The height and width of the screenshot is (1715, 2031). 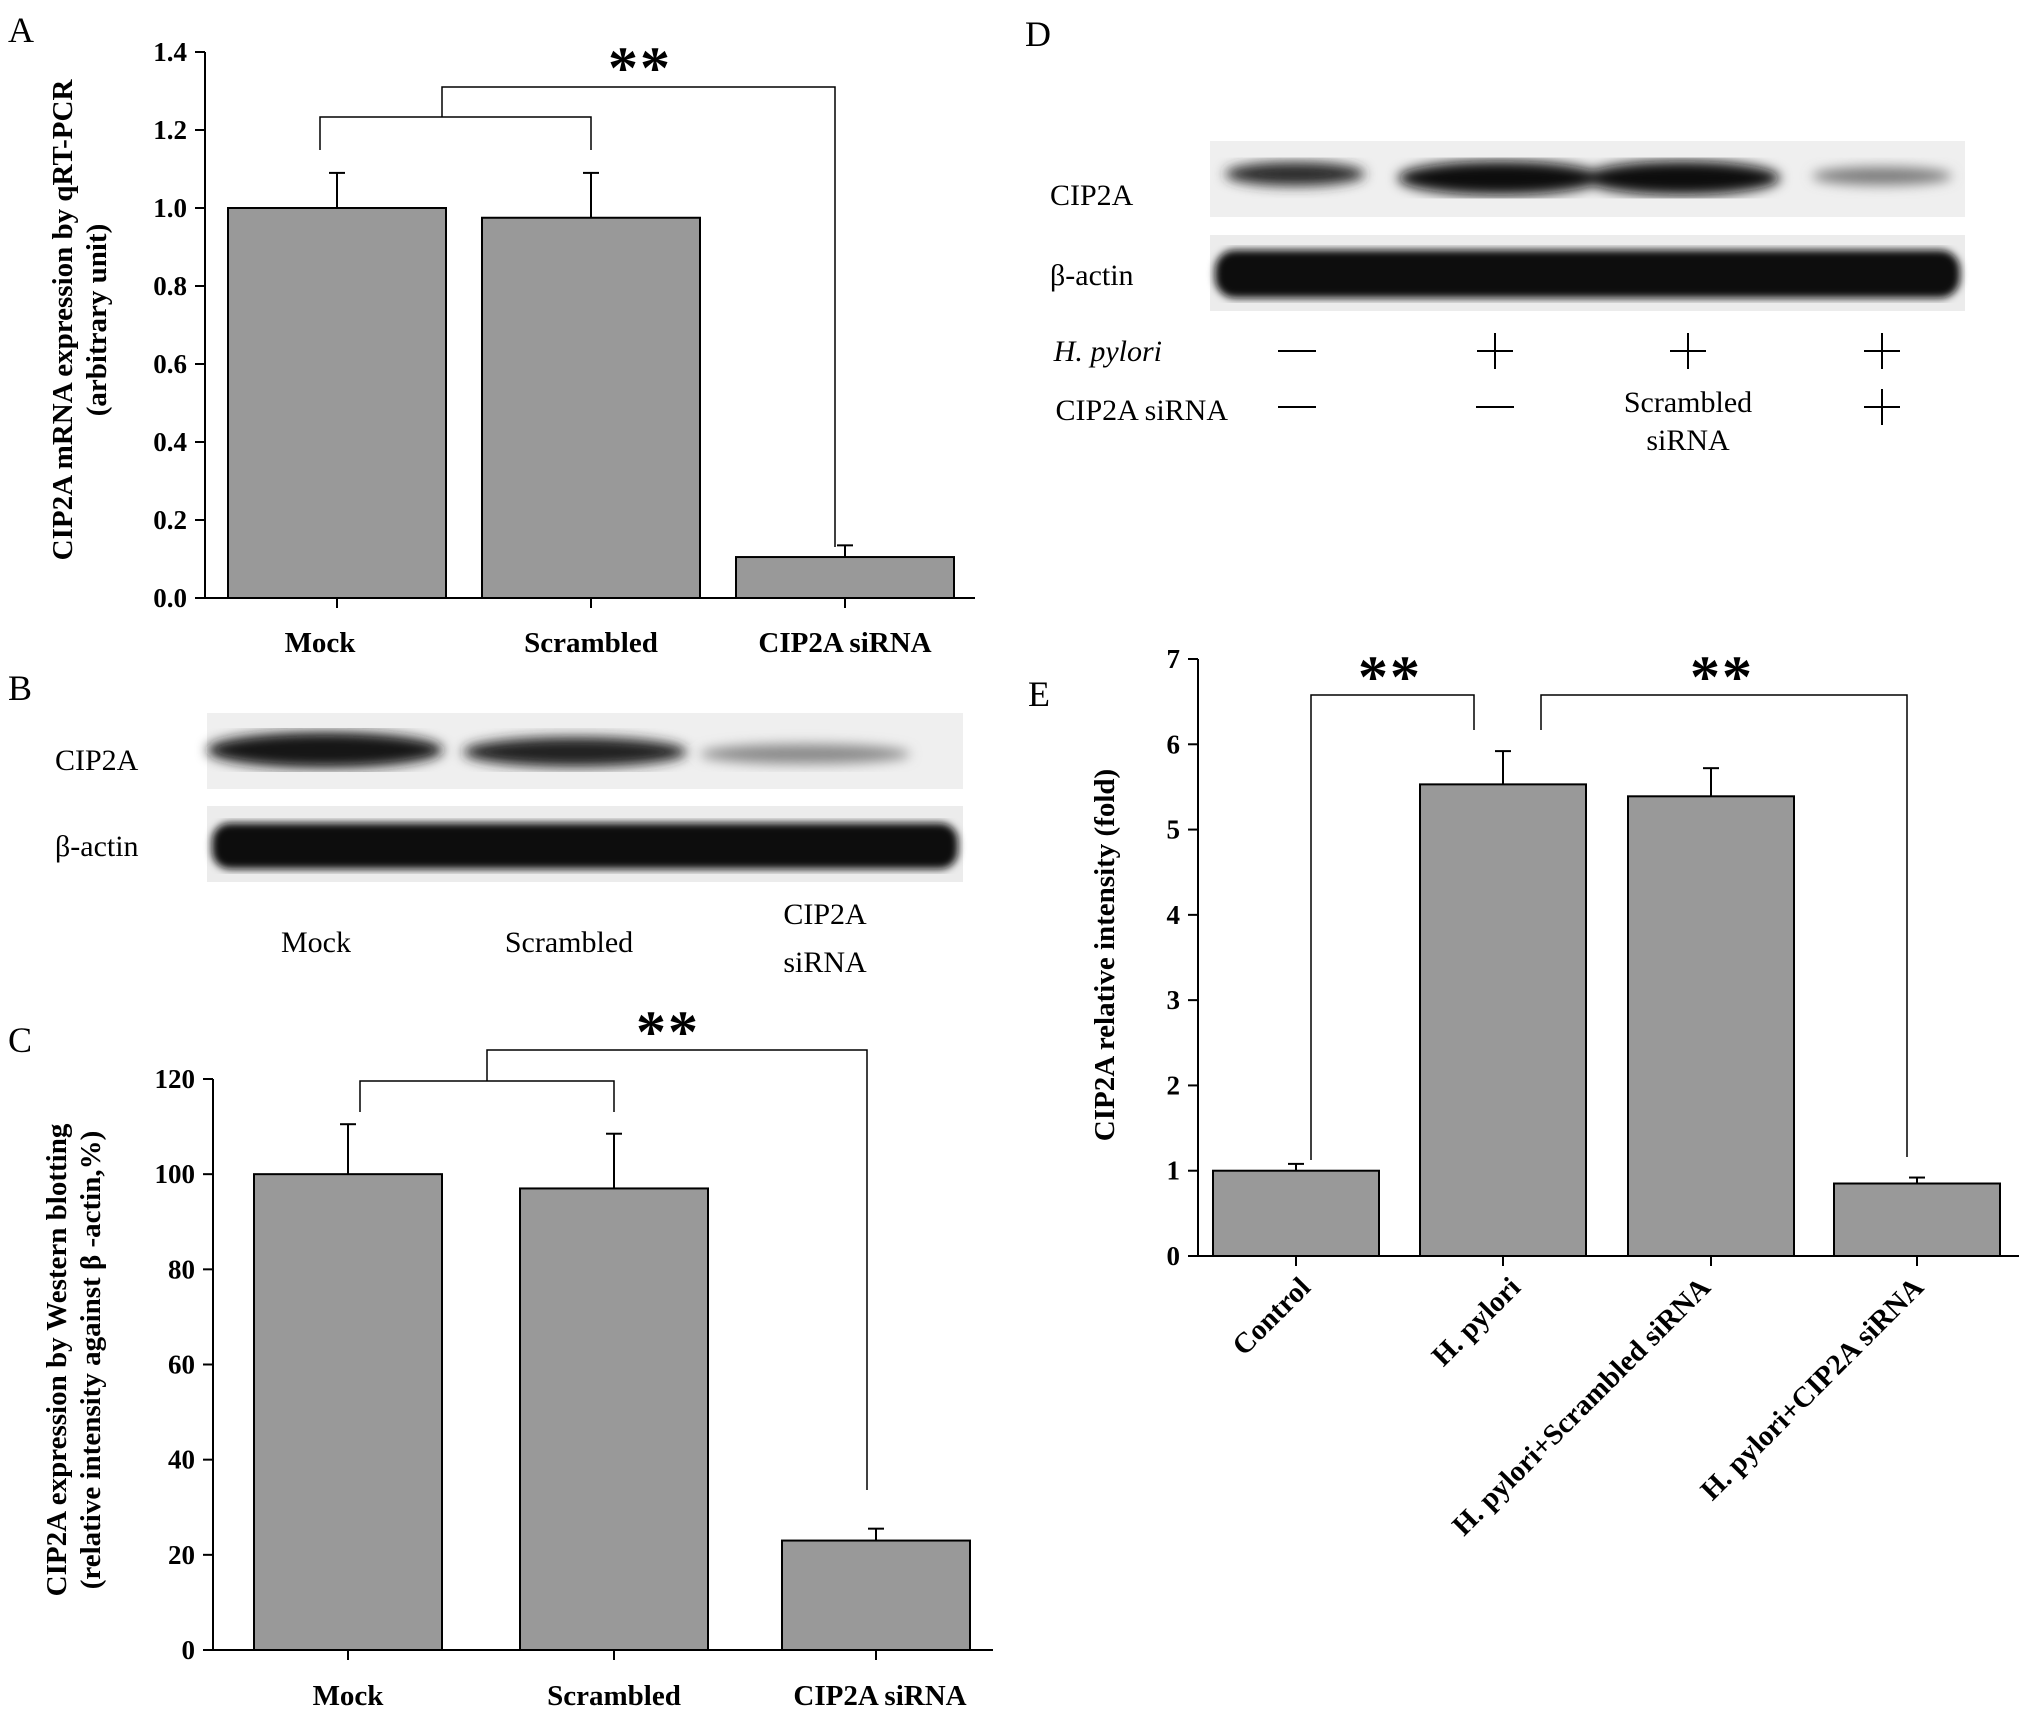 What do you see at coordinates (170, 442) in the screenshot?
I see `panel-a-y-tick-label: 0.4` at bounding box center [170, 442].